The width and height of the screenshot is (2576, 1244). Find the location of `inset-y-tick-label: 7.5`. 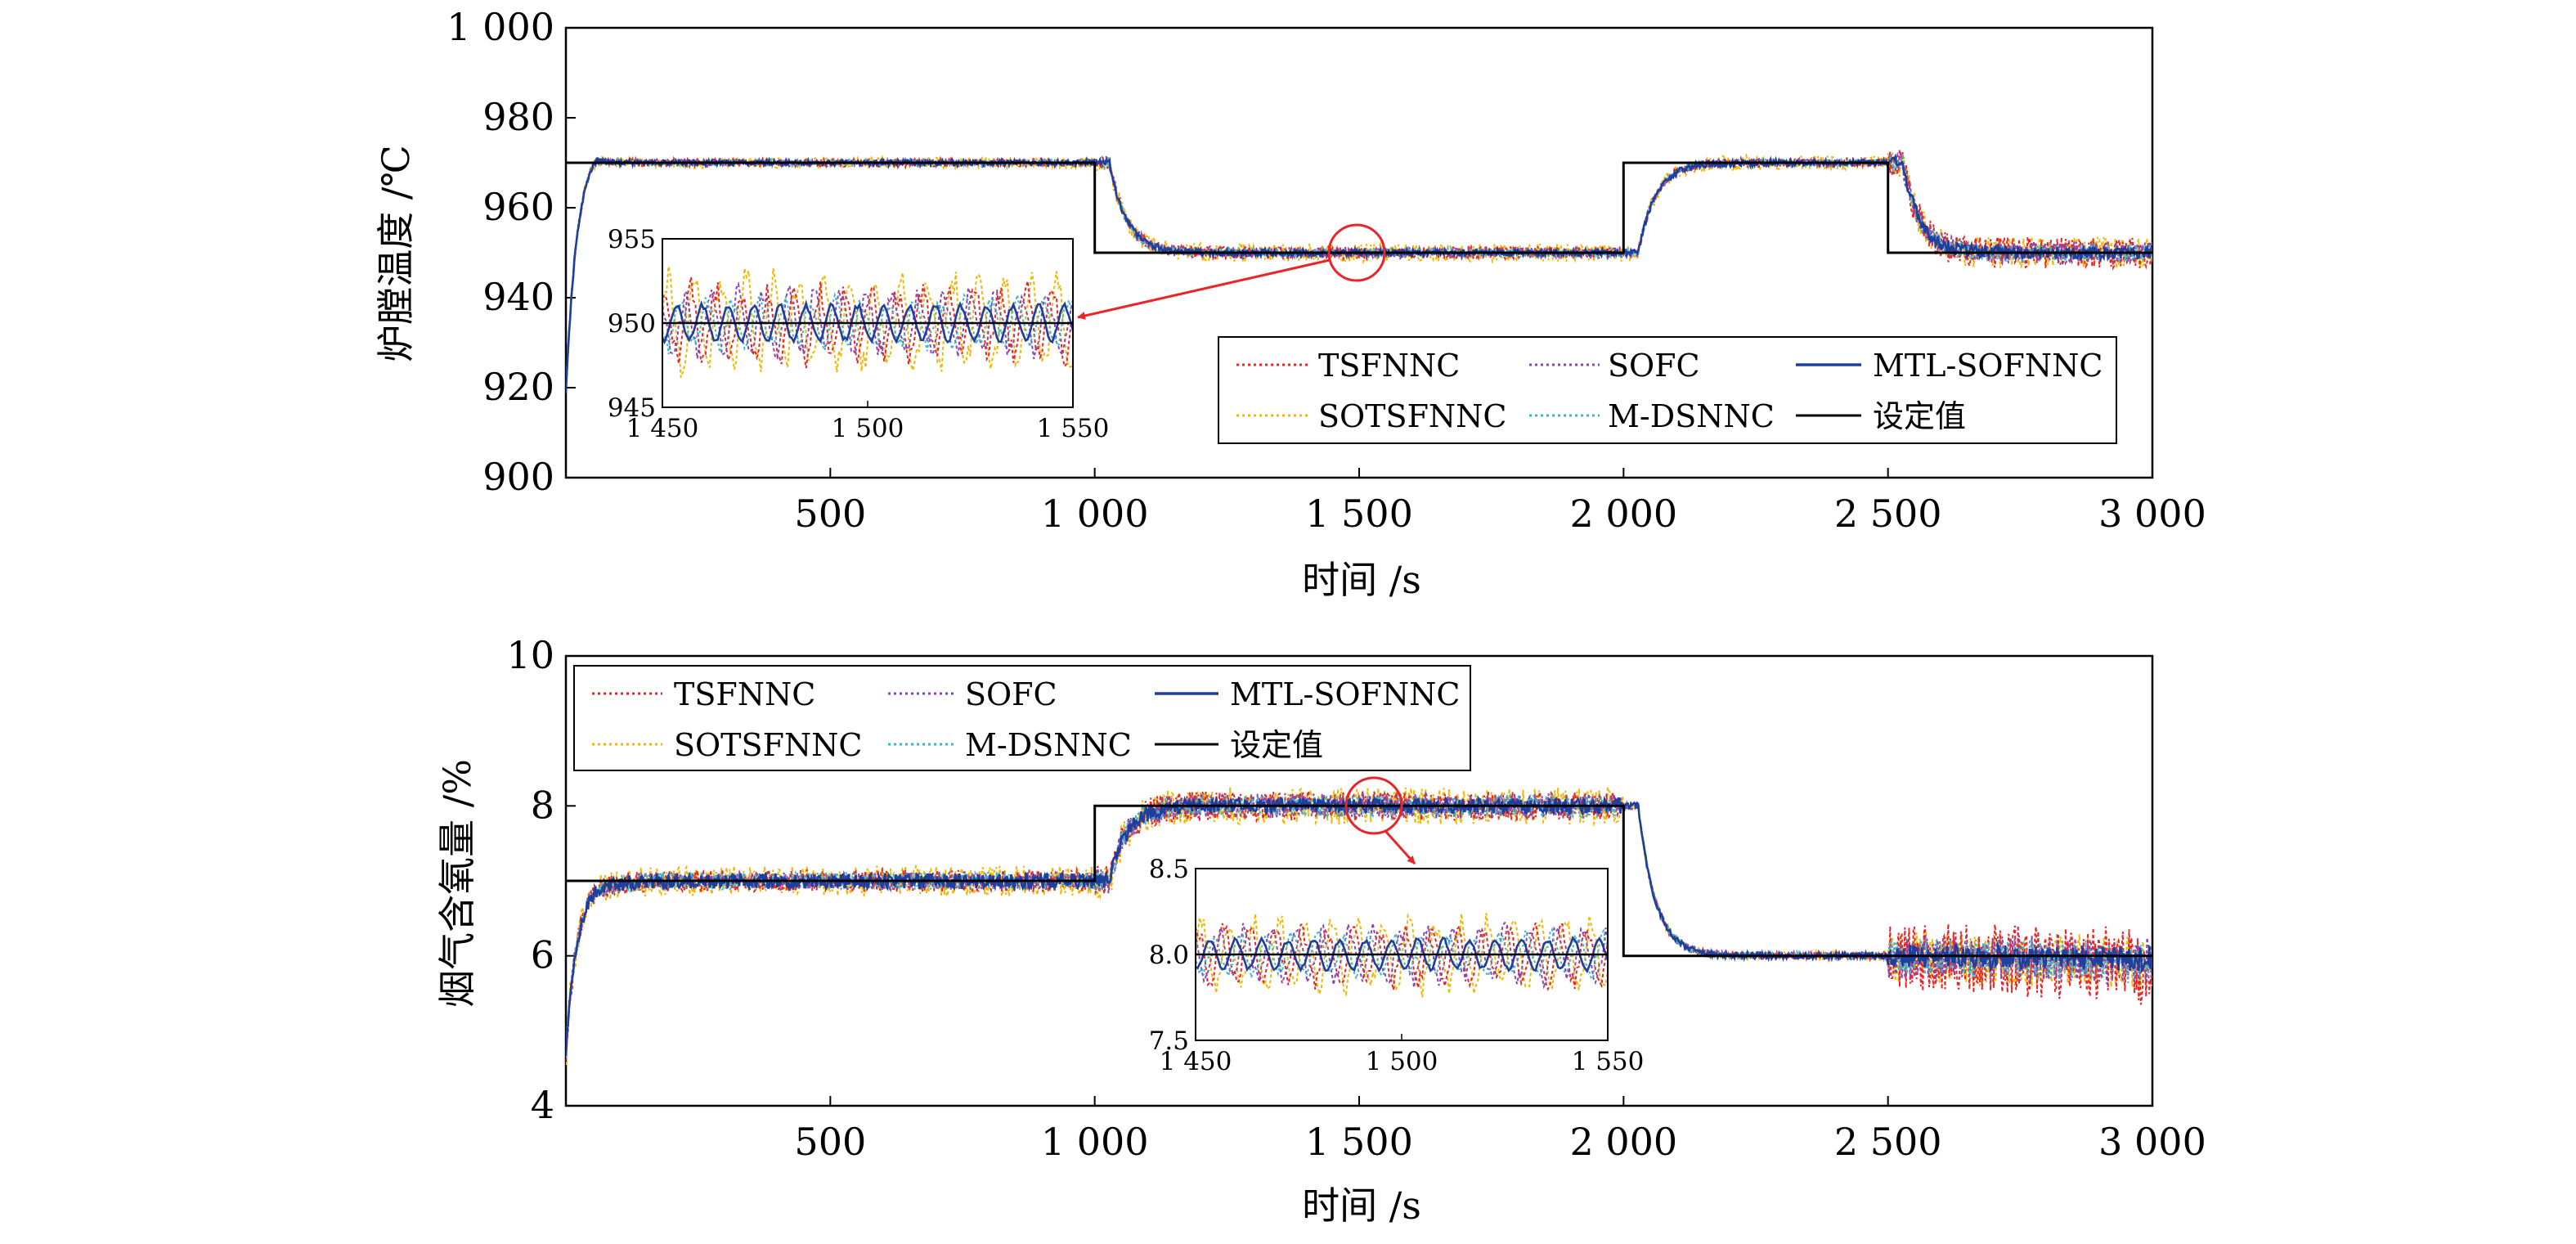

inset-y-tick-label: 7.5 is located at coordinates (1169, 1041).